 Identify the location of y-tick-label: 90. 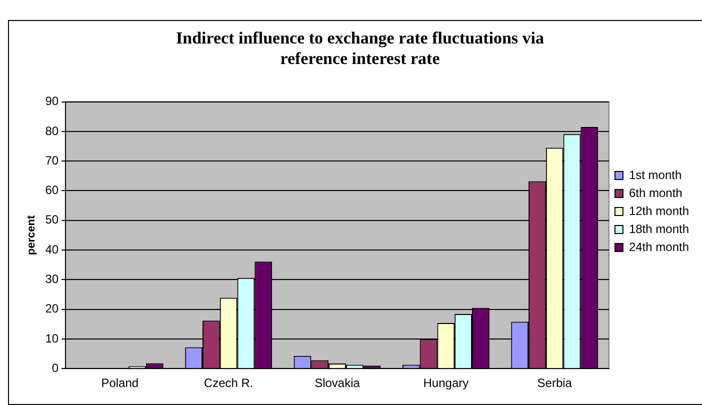
(52, 101).